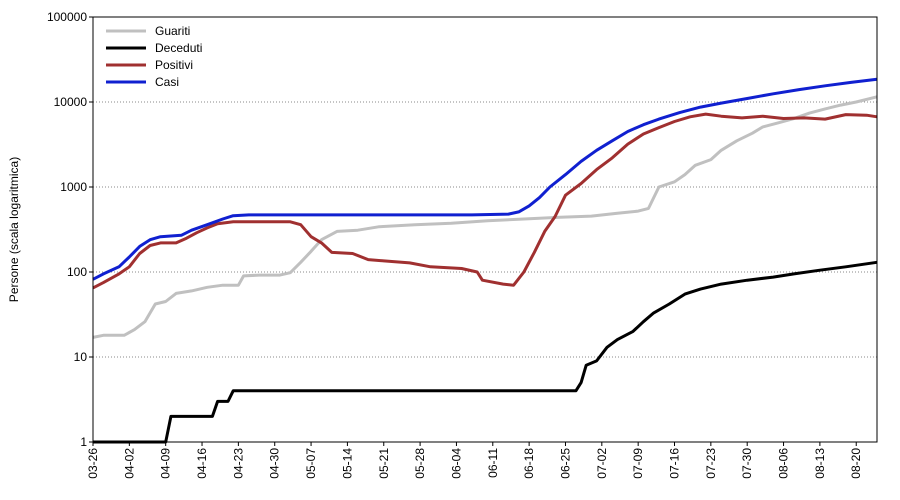 This screenshot has width=900, height=500. I want to click on y-tick-label: 10, so click(81, 357).